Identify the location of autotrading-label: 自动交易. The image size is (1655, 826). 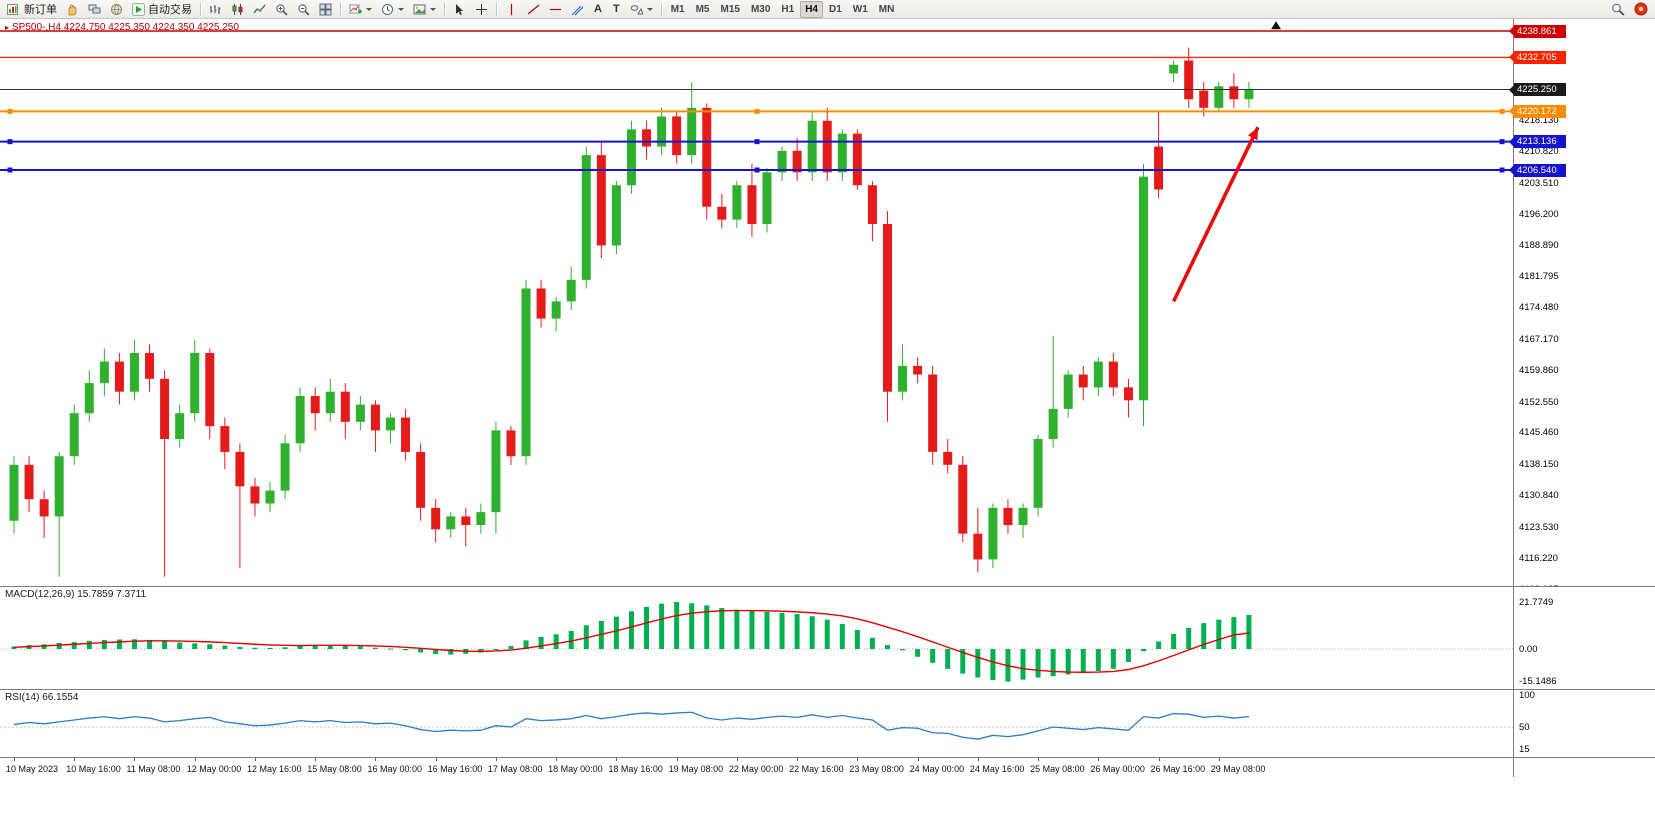
(170, 10).